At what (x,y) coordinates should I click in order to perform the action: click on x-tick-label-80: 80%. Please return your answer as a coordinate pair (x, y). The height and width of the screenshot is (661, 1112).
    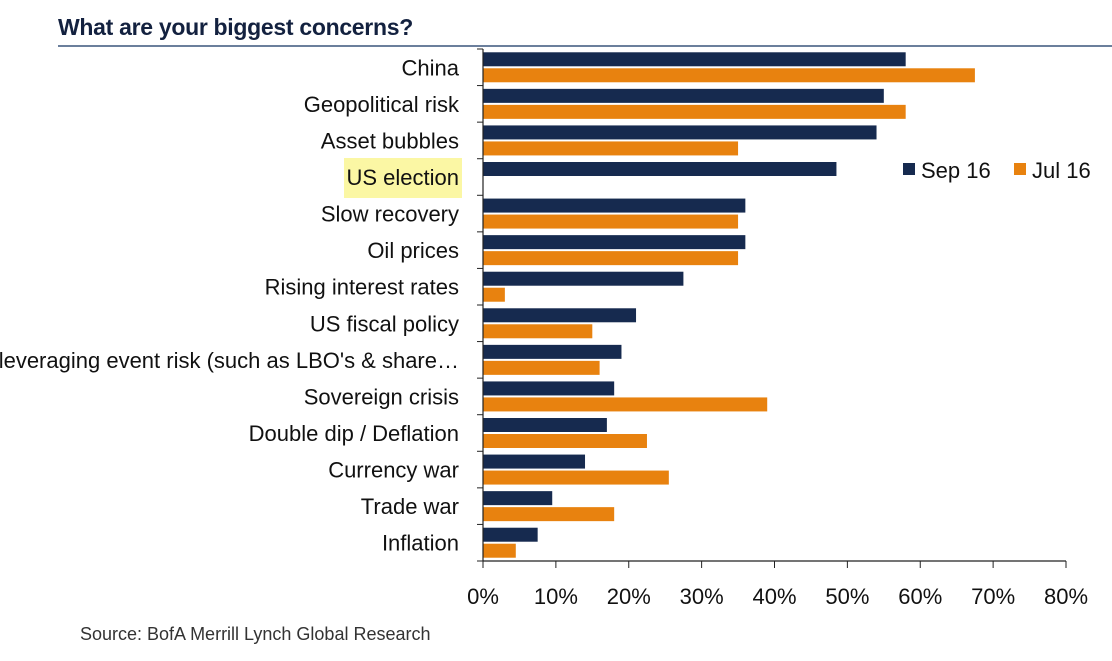
    Looking at the image, I should click on (1066, 596).